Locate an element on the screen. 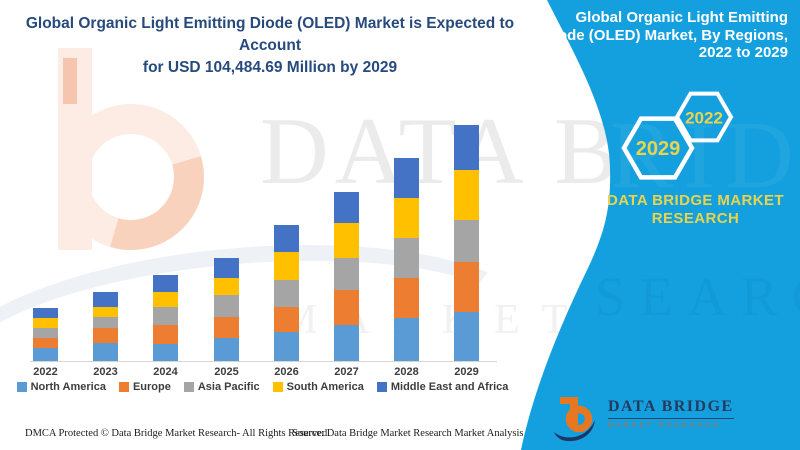  hexagon-2022-icon is located at coordinates (704, 117).